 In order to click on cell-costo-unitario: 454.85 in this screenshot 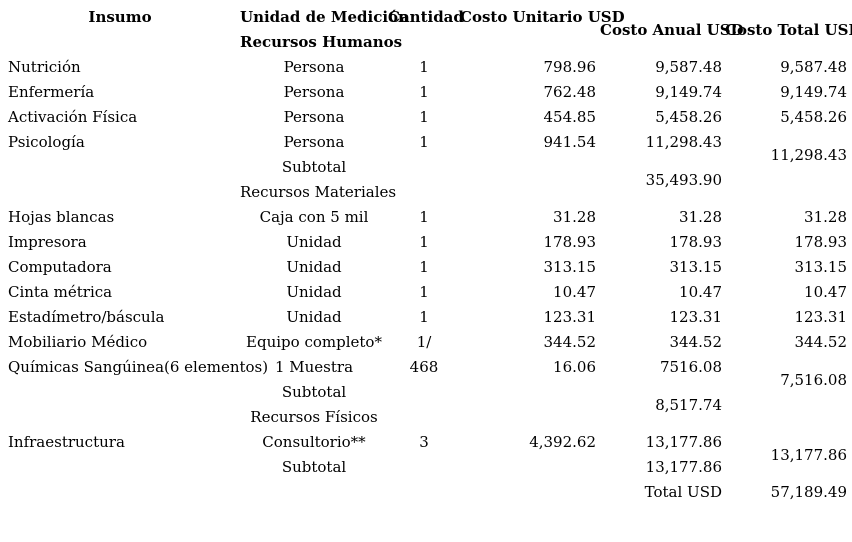, I will do `click(570, 117)`.